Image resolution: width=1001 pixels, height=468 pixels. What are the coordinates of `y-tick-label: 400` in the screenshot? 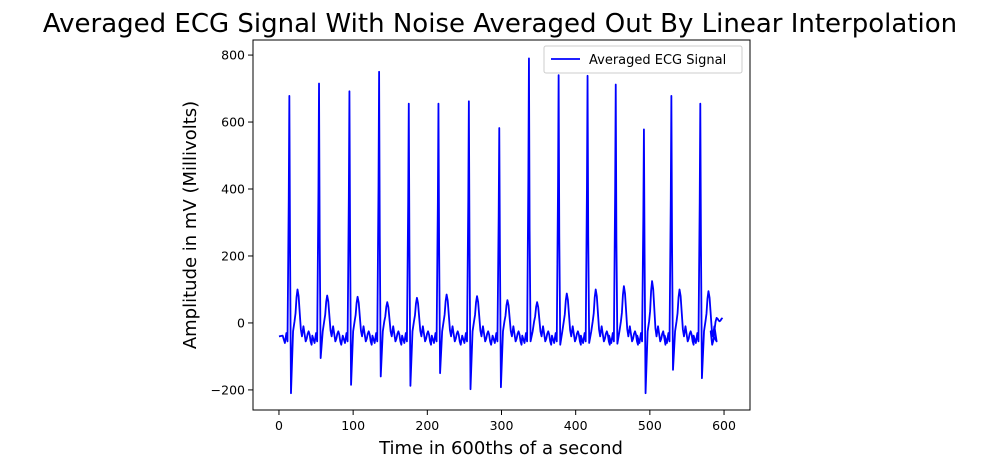 It's located at (233, 189).